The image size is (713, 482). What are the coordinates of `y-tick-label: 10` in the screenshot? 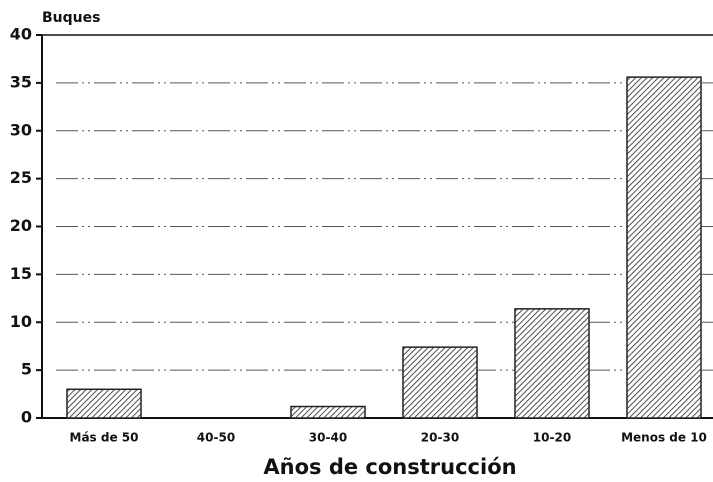 It's located at (21, 321).